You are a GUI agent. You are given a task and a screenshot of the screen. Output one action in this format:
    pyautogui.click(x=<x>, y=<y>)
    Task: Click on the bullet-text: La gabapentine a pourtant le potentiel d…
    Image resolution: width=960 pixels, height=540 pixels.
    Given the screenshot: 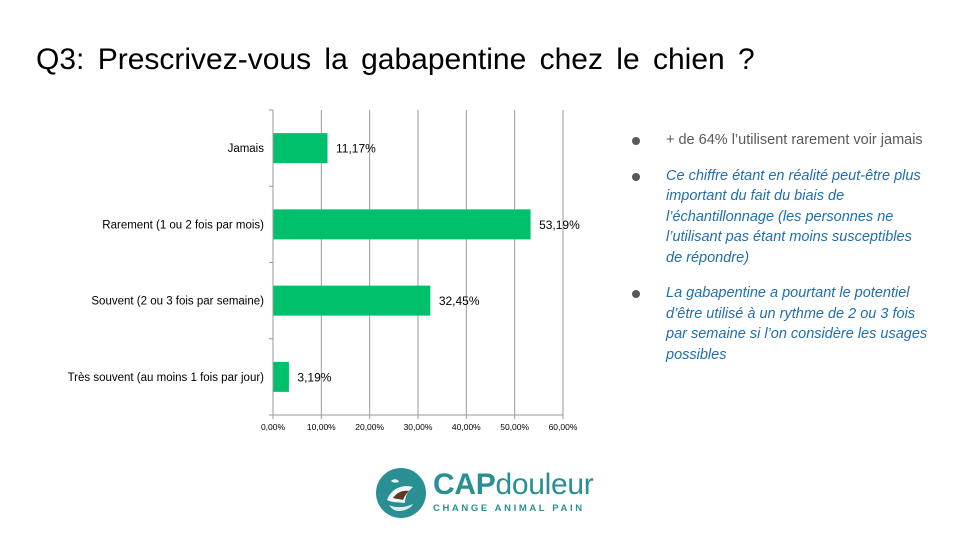 What is the action you would take?
    pyautogui.click(x=797, y=324)
    